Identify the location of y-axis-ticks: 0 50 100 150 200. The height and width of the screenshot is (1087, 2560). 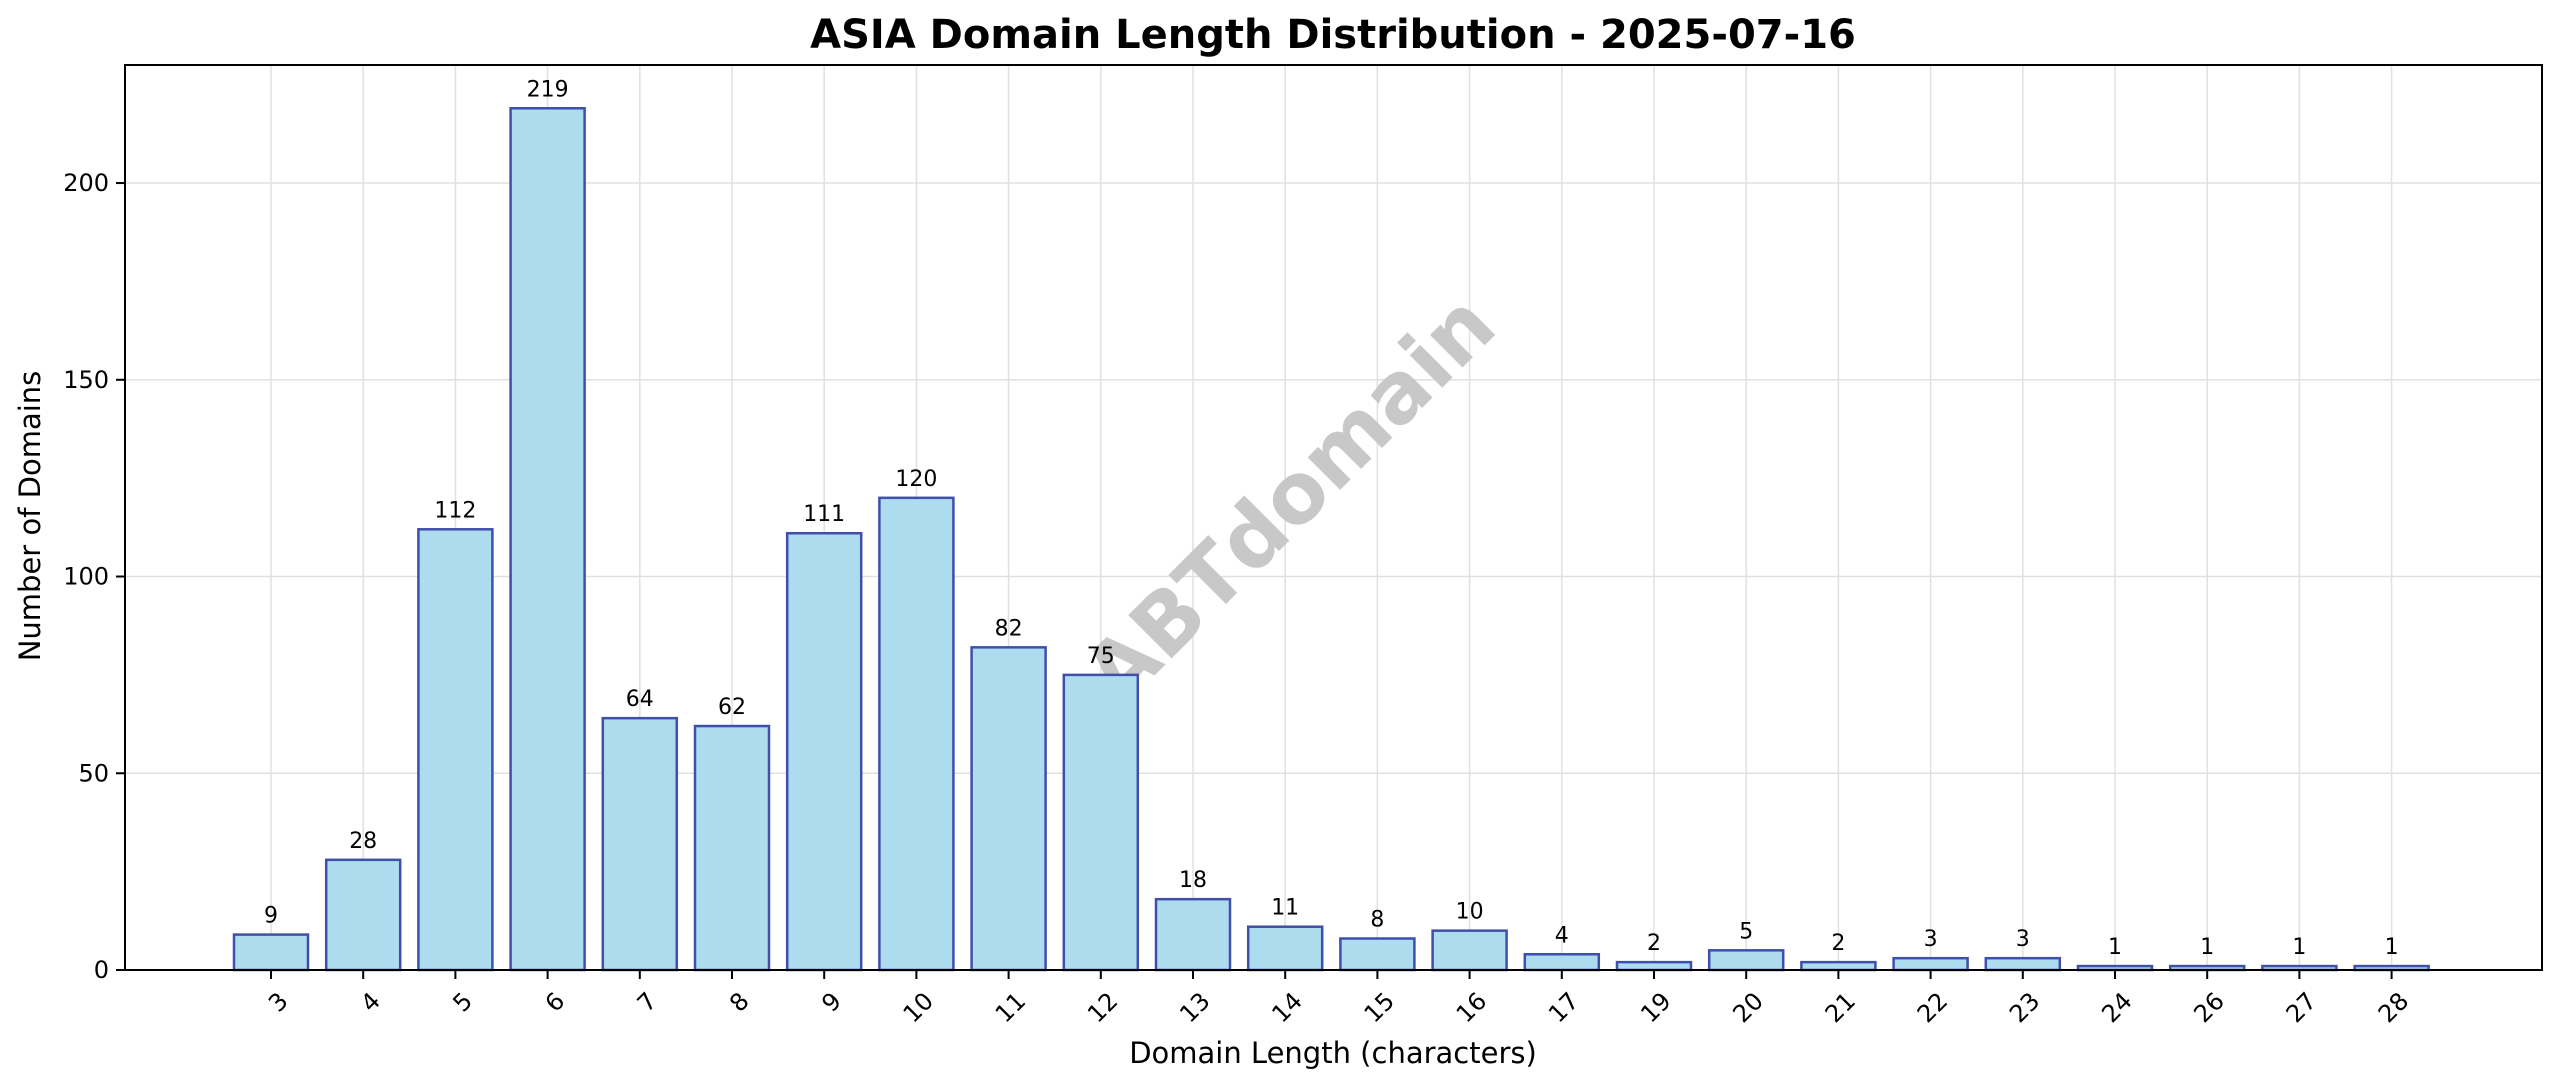
(94, 576).